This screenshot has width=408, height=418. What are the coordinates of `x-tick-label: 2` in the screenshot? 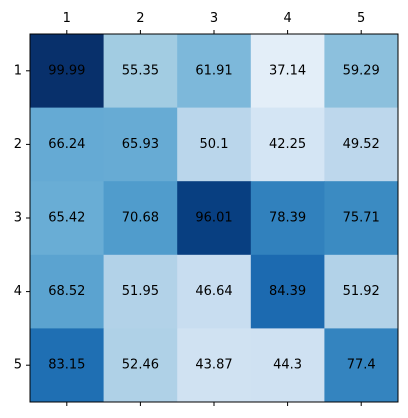 It's located at (140, 18).